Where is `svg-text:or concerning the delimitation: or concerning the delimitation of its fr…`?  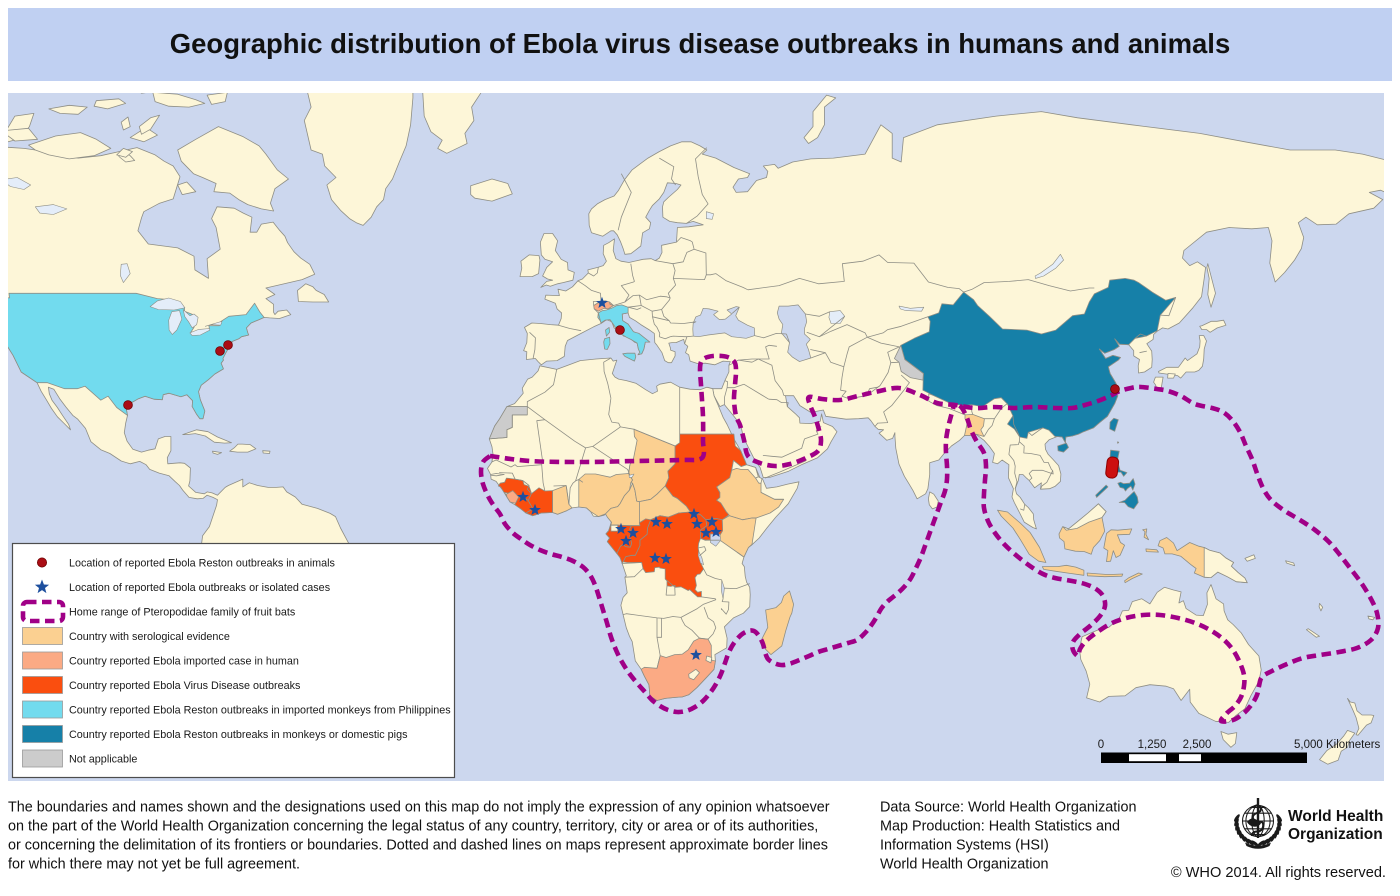
svg-text:or concerning the delimitation: or concerning the delimitation of its fr… is located at coordinates (418, 846).